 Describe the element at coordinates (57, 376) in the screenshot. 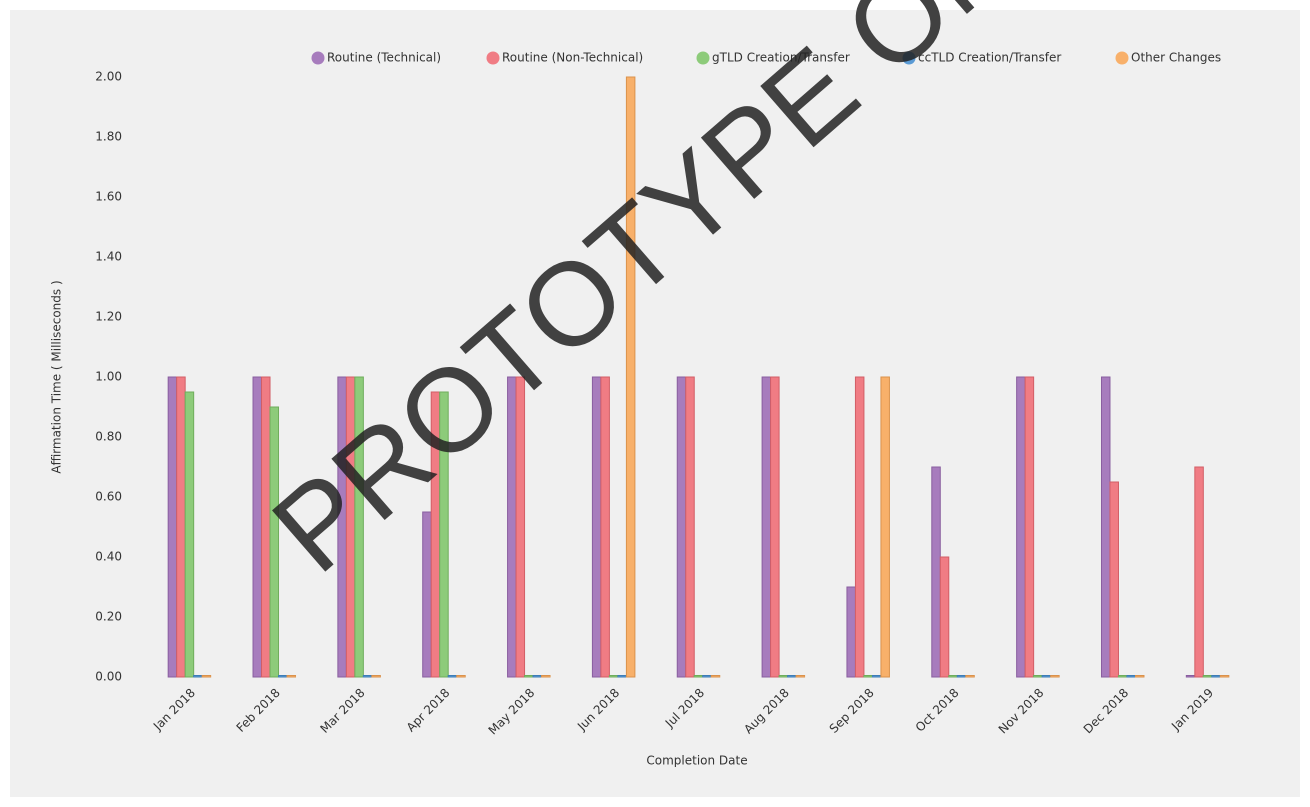

I see `y-axis-label: Affirmation Time ( Milliseconds )` at that location.